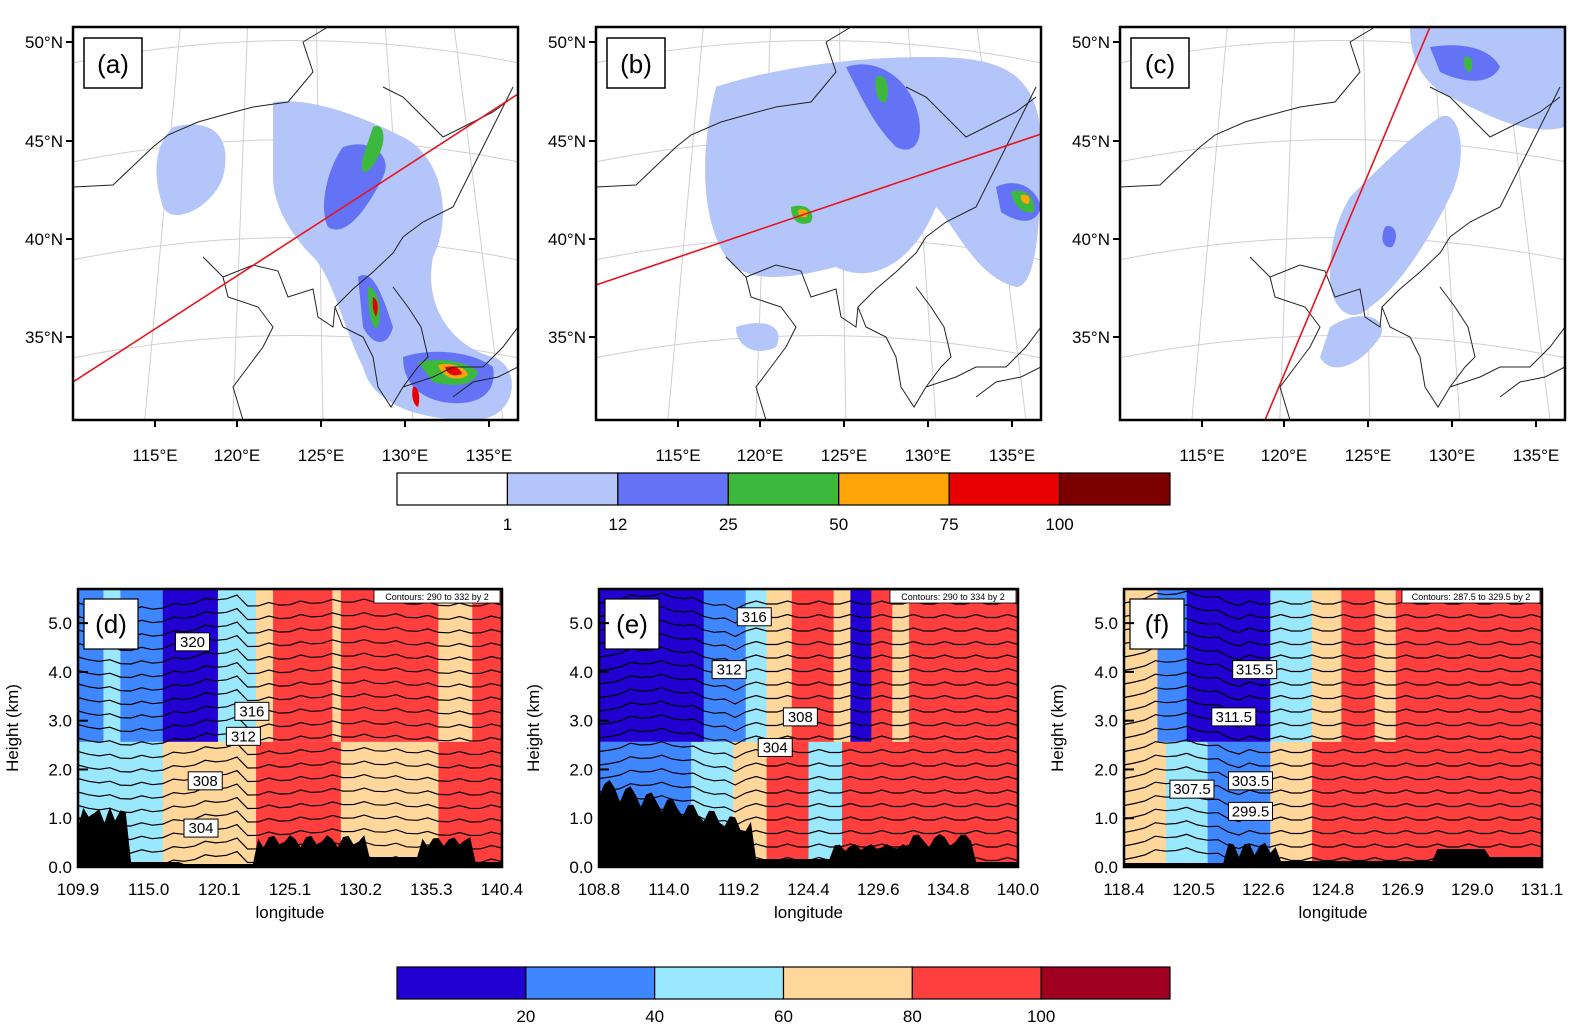 The width and height of the screenshot is (1594, 1024). What do you see at coordinates (636, 64) in the screenshot?
I see `panel-label: (b)` at bounding box center [636, 64].